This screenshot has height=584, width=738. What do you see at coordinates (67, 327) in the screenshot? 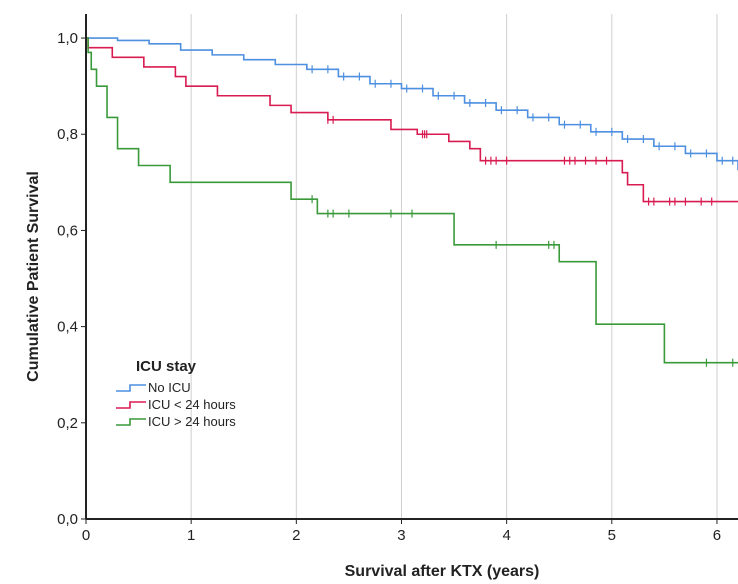
I see `y-tick-label: 0,4` at bounding box center [67, 327].